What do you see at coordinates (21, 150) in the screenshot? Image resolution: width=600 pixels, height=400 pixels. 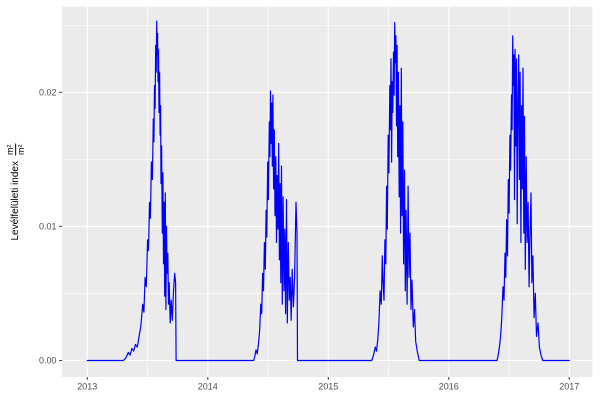 I see `y-axis-unit-denominator: m²` at bounding box center [21, 150].